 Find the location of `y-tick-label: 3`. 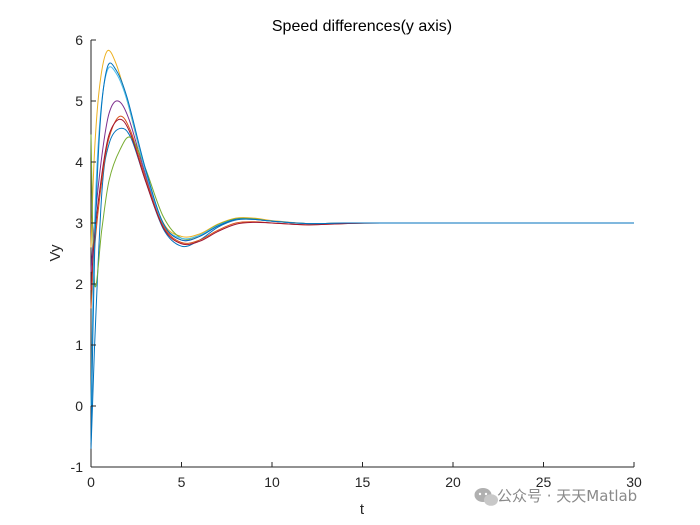

y-tick-label: 3 is located at coordinates (79, 223).